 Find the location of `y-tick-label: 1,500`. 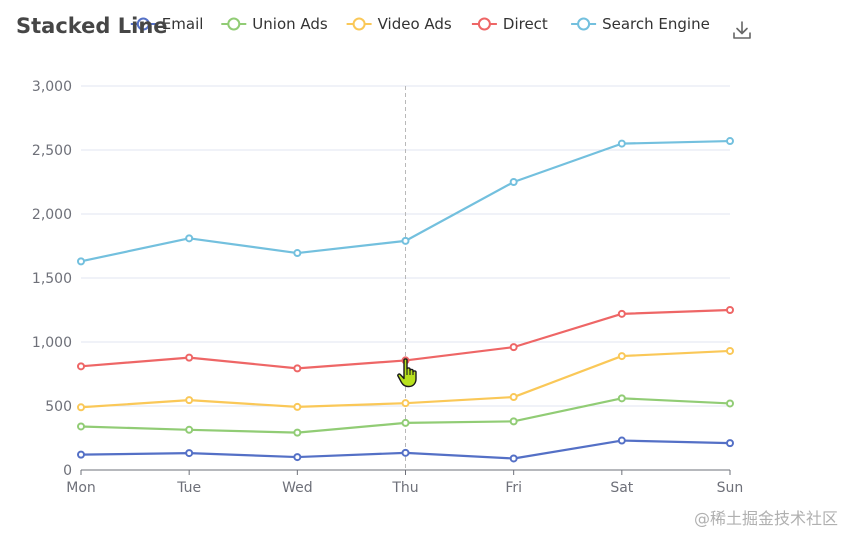

y-tick-label: 1,500 is located at coordinates (52, 279).